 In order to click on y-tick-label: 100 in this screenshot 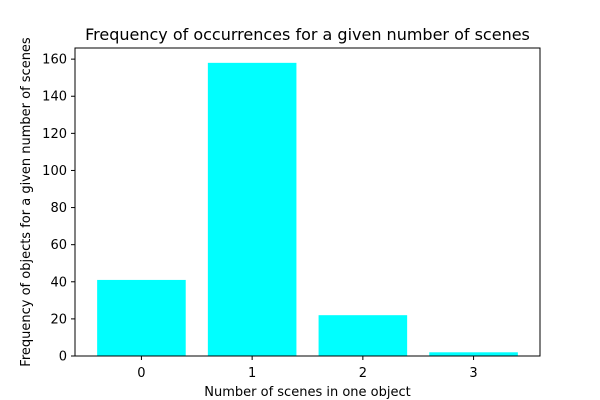, I will do `click(54, 171)`.